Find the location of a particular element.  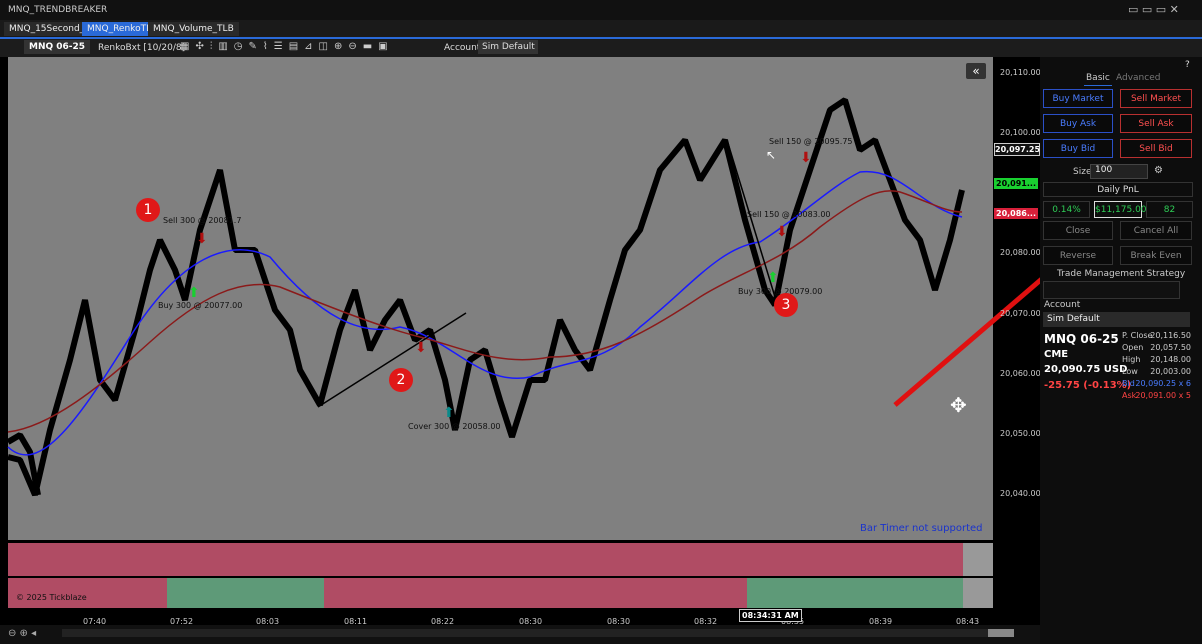

window-controls: ▭ ▭ ▭ ✕ is located at coordinates (1153, 9).